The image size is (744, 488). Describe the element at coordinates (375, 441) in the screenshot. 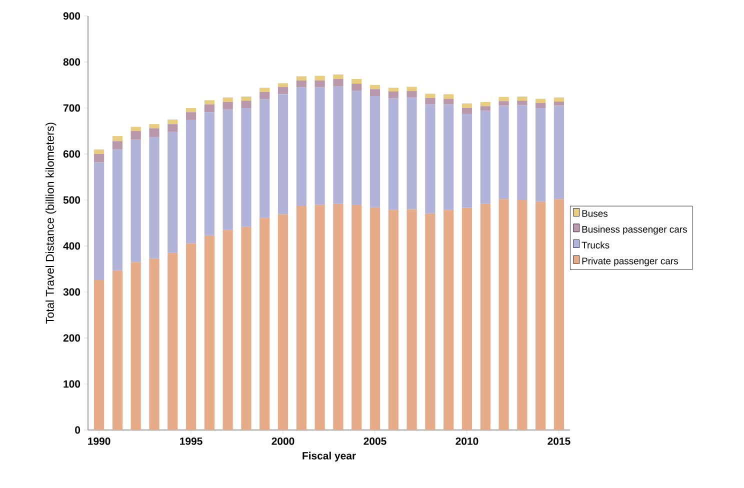

I see `x-tick-label: 2005` at that location.